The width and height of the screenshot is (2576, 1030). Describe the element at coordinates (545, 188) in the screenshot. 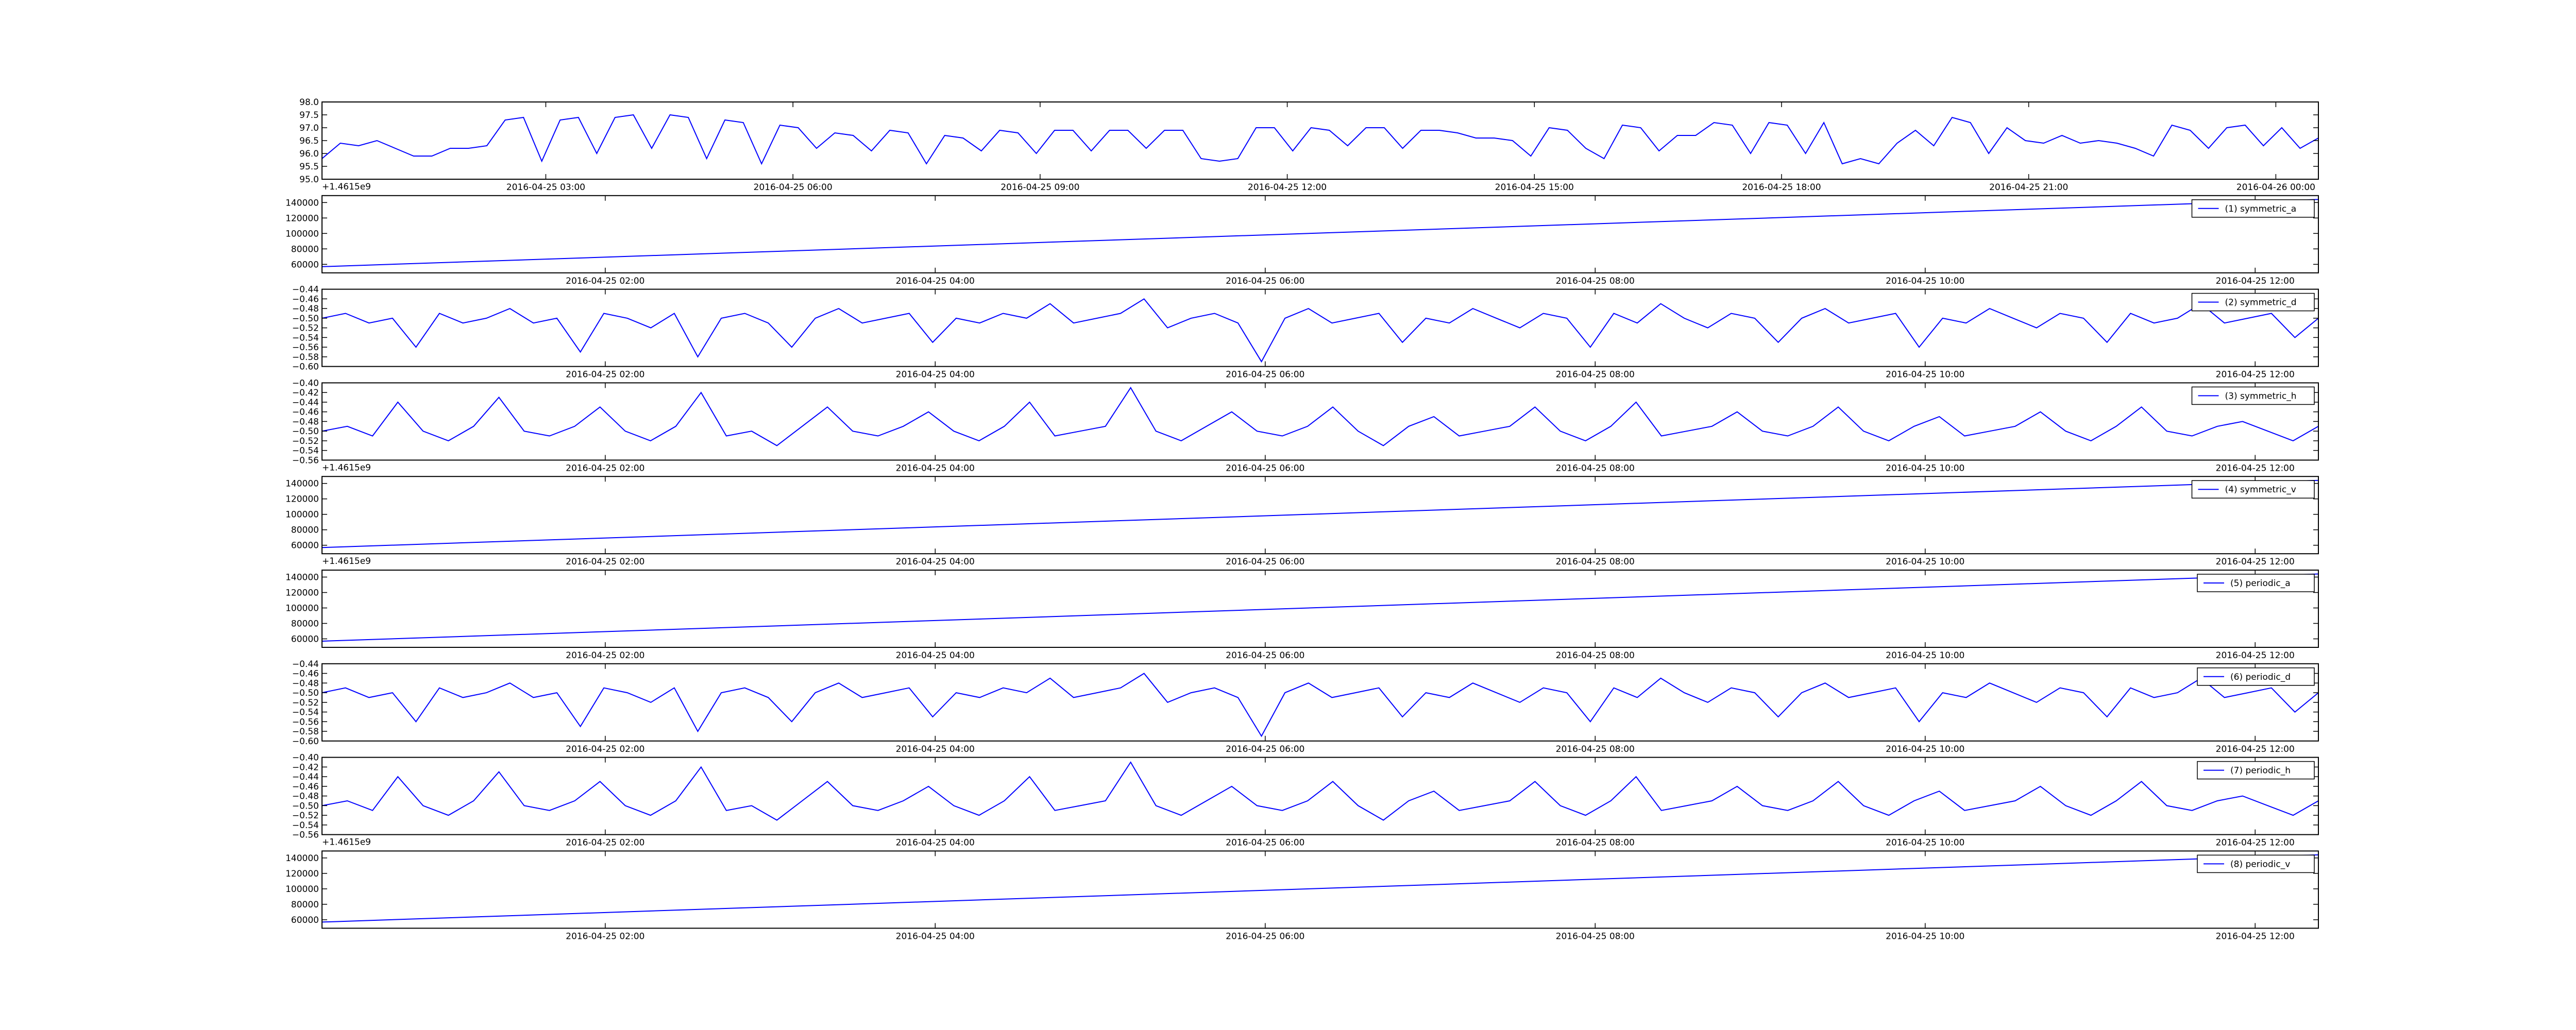

I see `x-tick-label: 2016-04-25 03:00` at that location.